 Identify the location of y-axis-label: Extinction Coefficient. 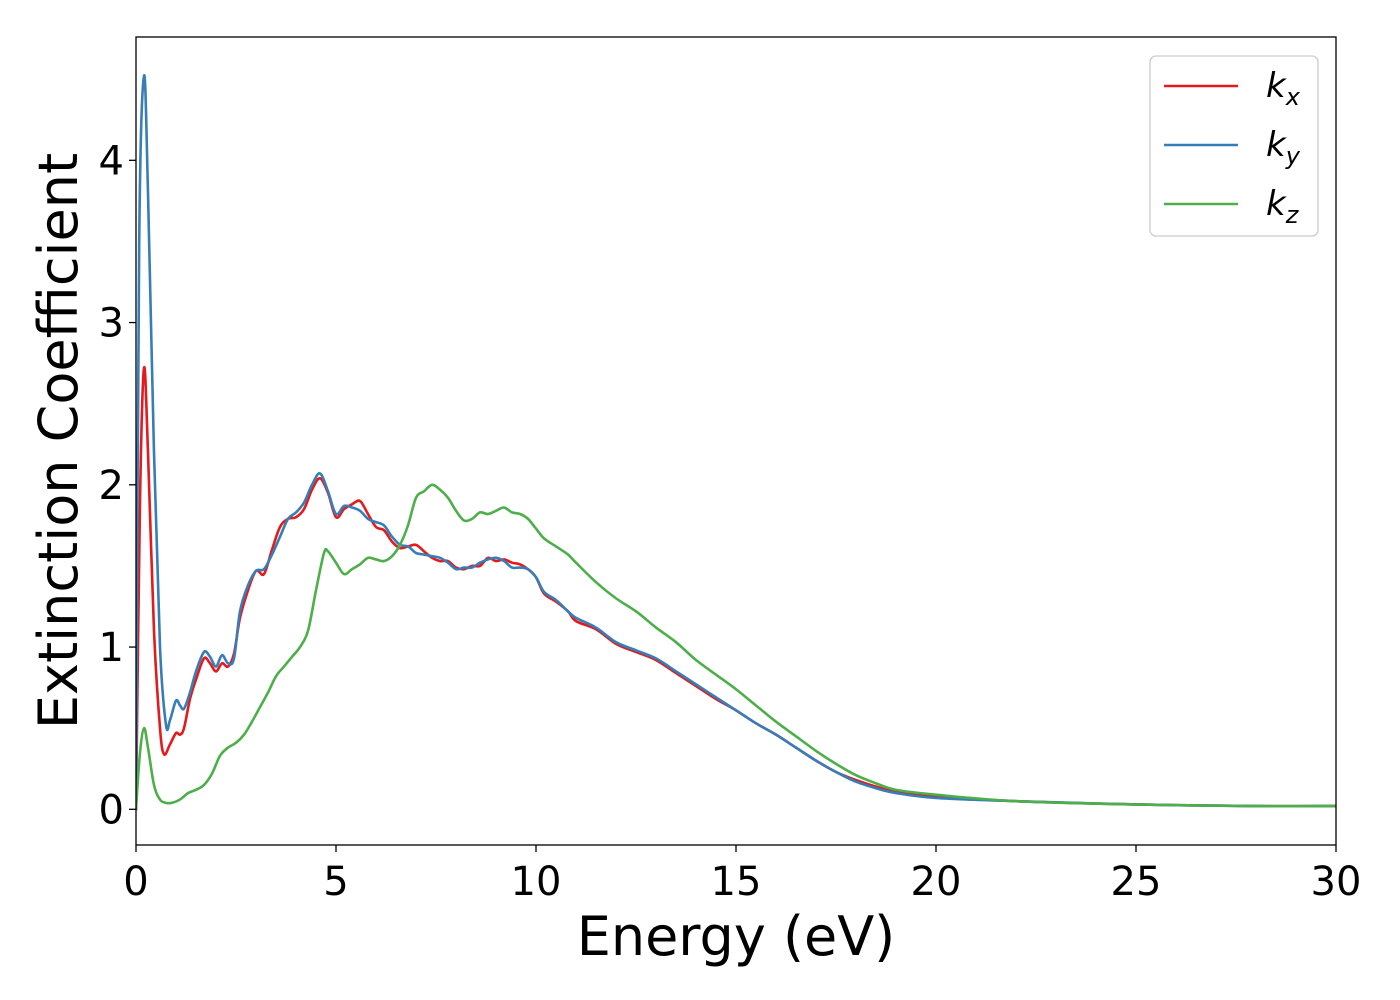
(58, 441).